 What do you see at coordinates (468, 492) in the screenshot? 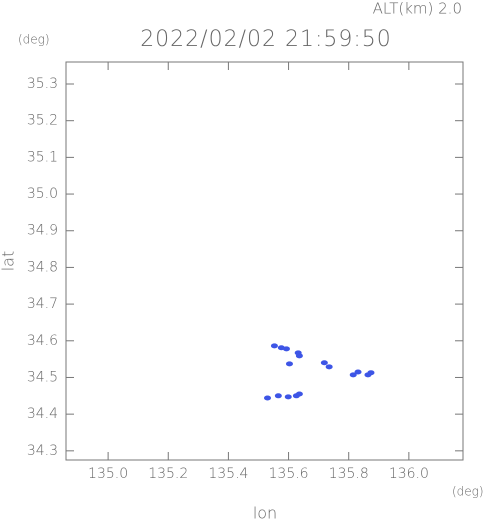
I see `x-unit: (deg)` at bounding box center [468, 492].